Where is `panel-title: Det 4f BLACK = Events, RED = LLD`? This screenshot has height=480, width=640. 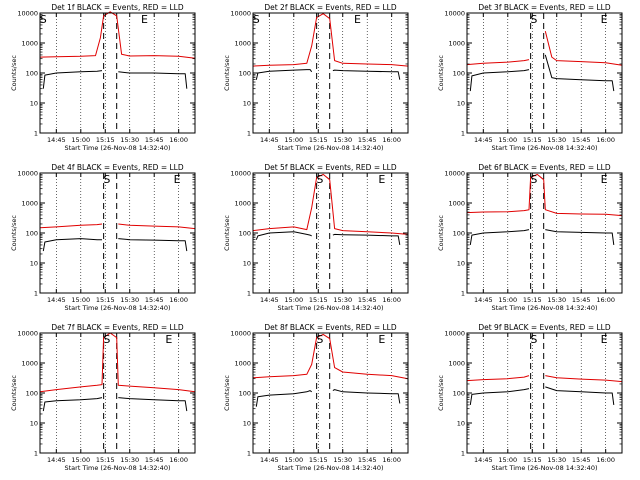 panel-title: Det 4f BLACK = Events, RED = LLD is located at coordinates (117, 167).